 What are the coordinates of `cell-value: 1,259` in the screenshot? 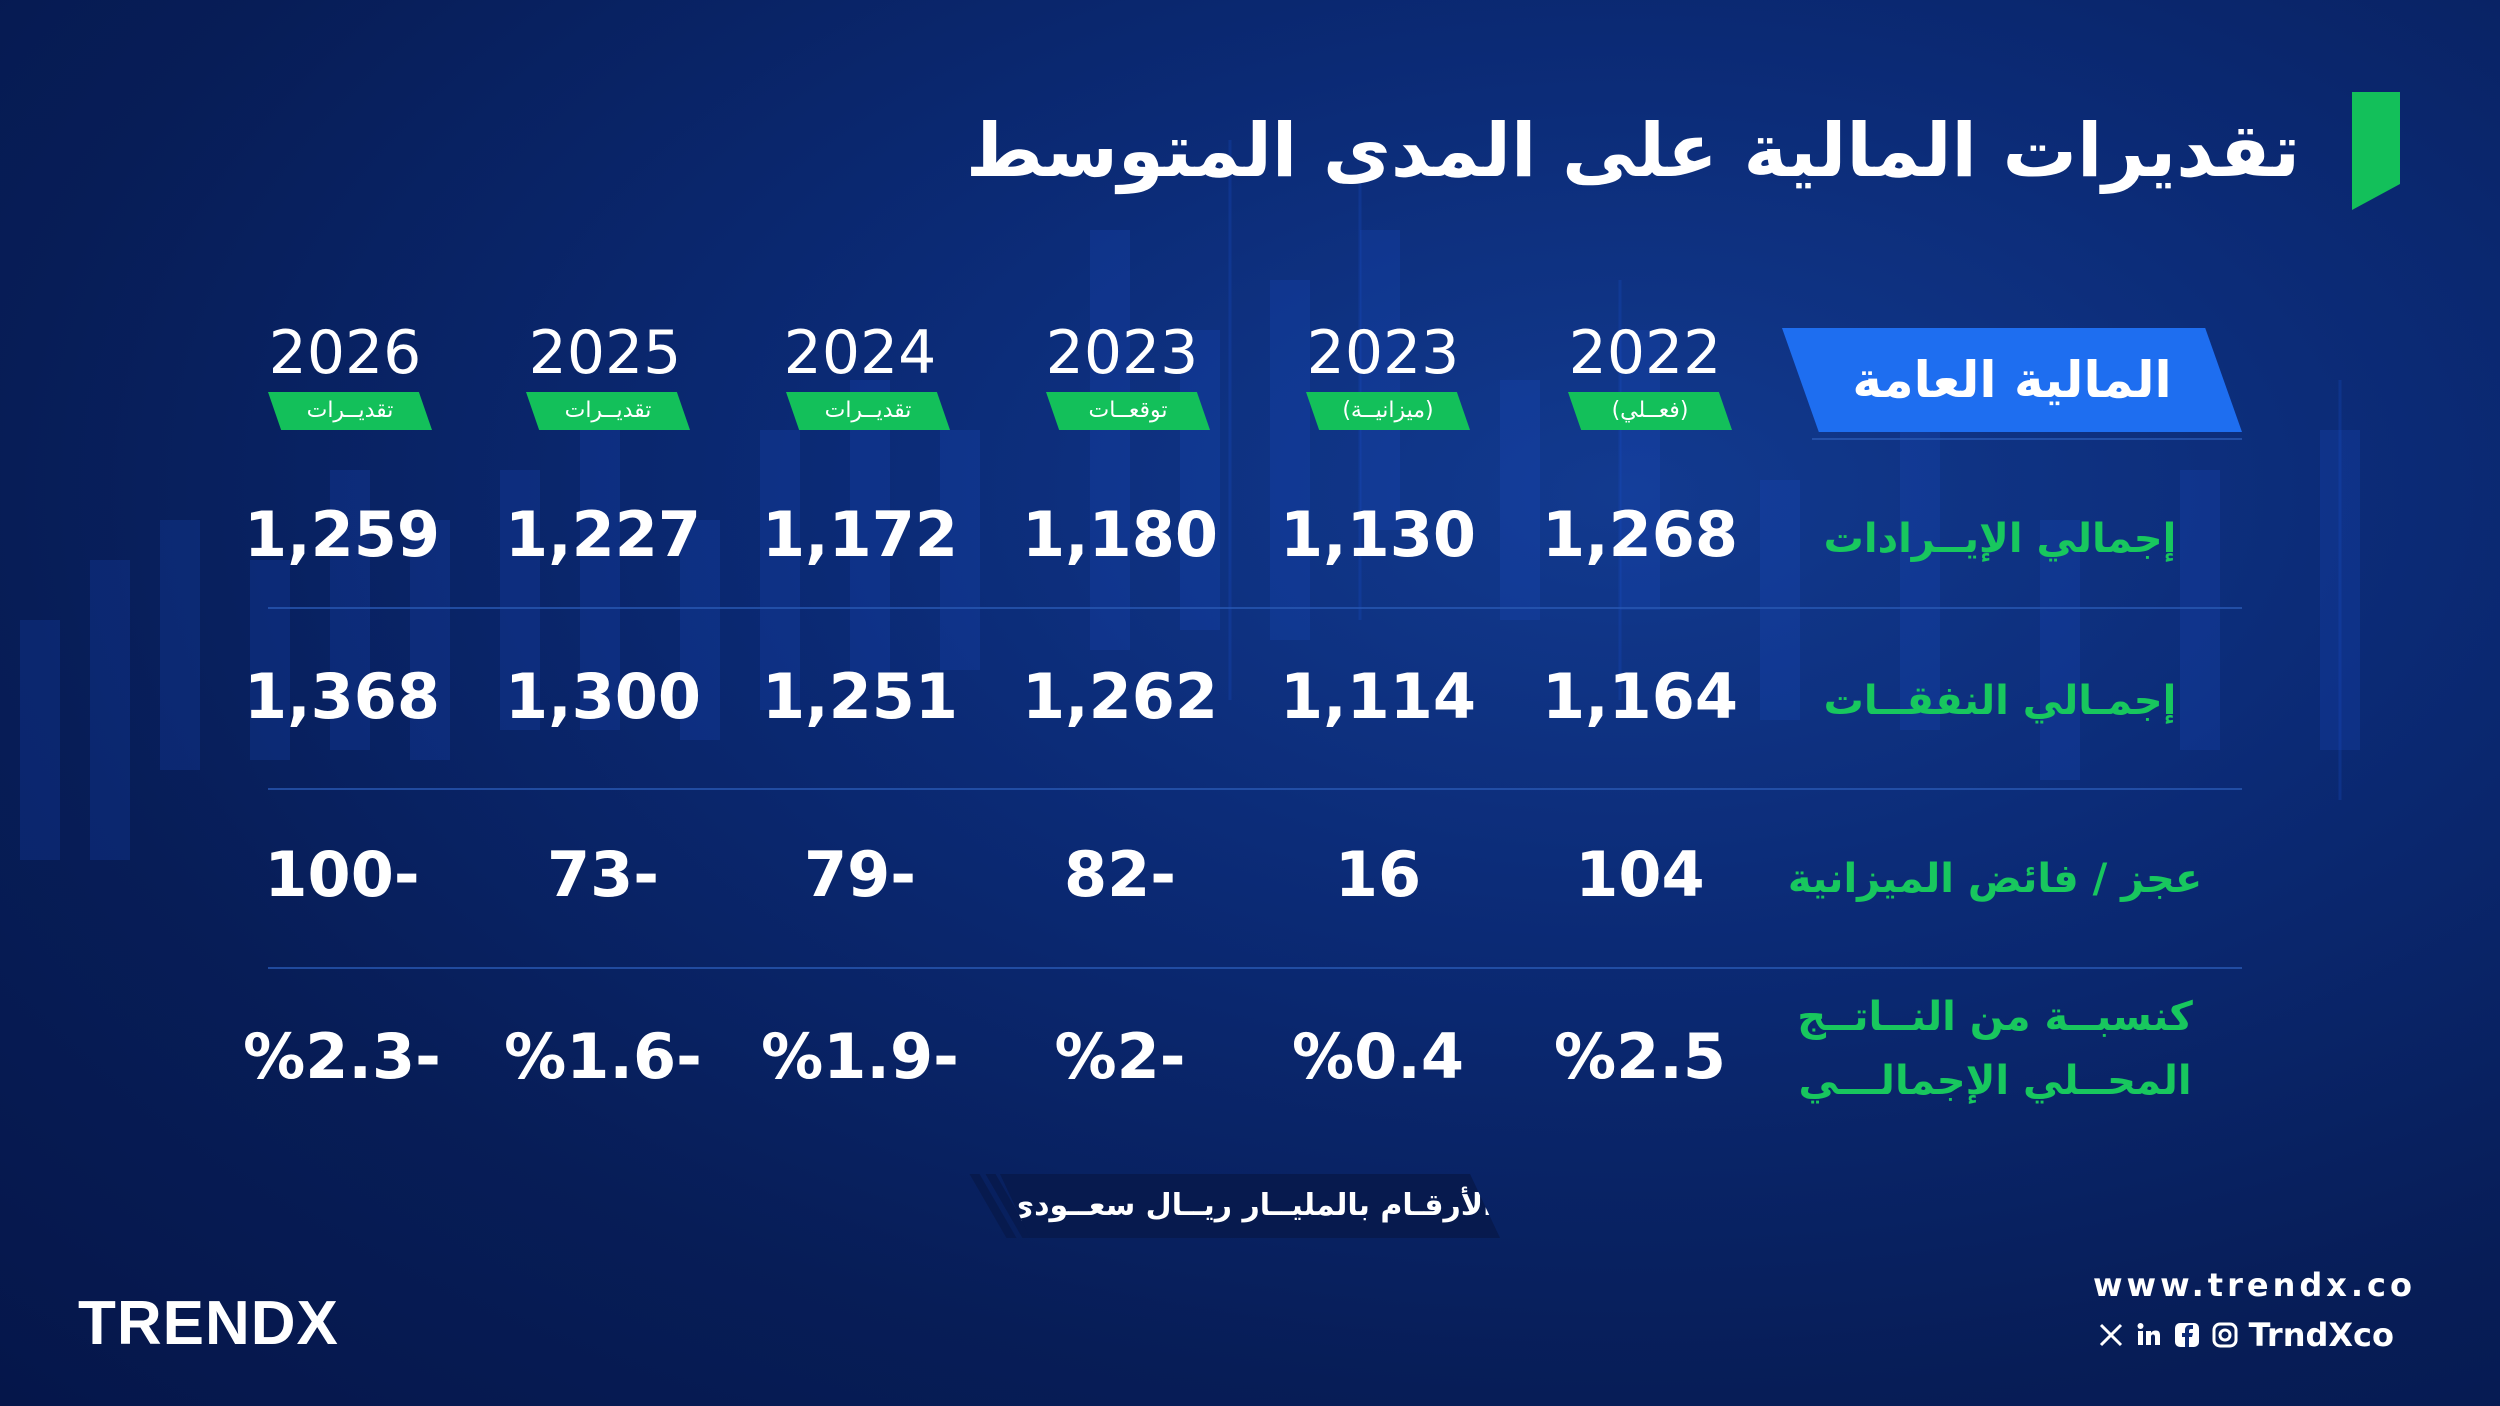 It's located at (342, 534).